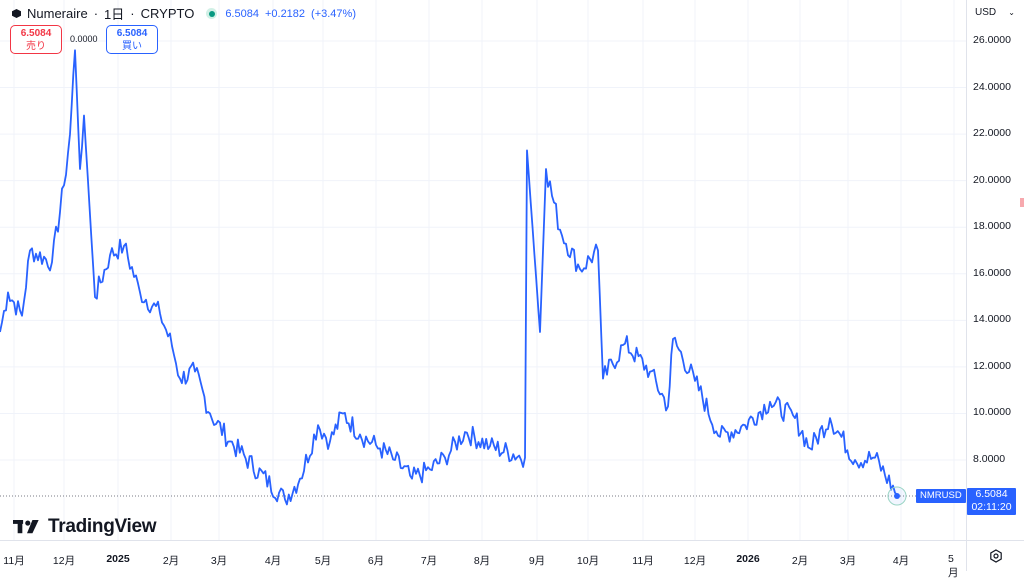 This screenshot has width=1024, height=580. Describe the element at coordinates (132, 46) in the screenshot. I see `buy-label: 買い` at that location.